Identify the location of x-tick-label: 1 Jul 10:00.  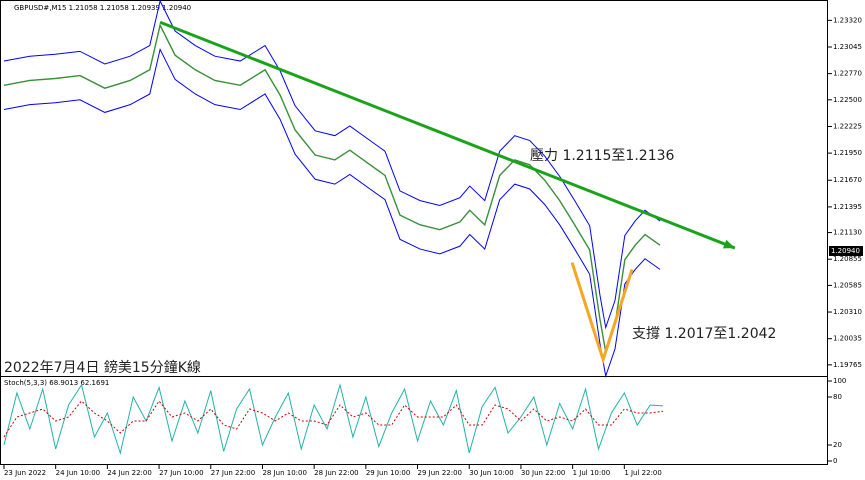
(592, 473).